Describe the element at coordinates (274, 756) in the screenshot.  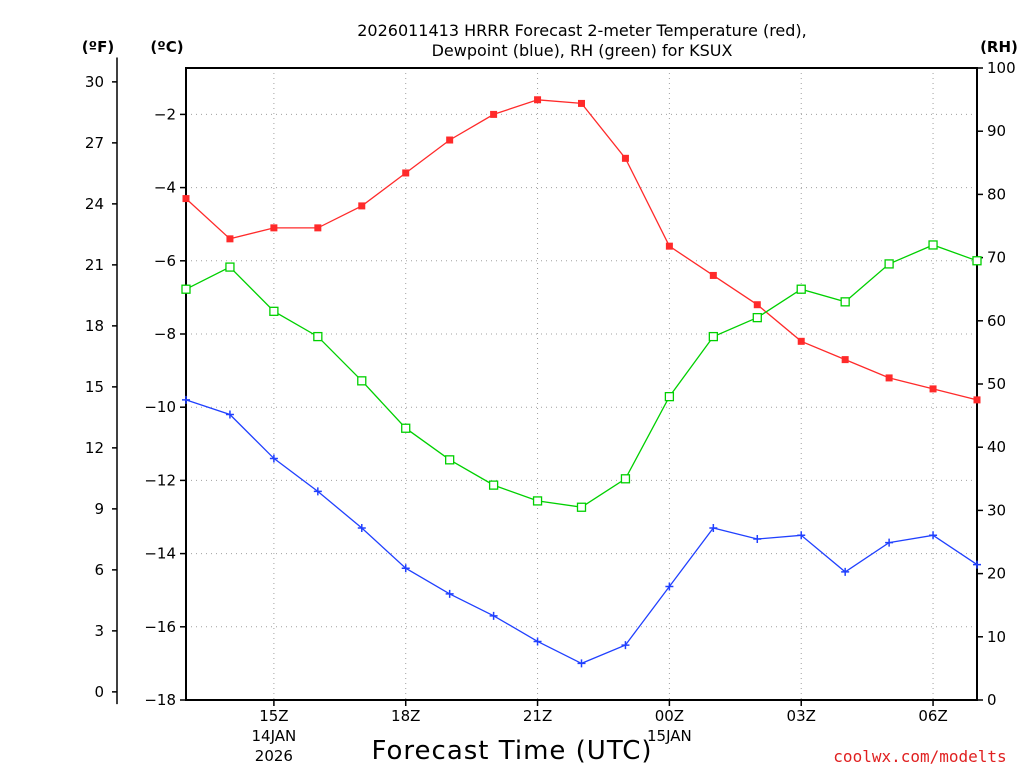
I see `x-tick-year-label: 2026` at that location.